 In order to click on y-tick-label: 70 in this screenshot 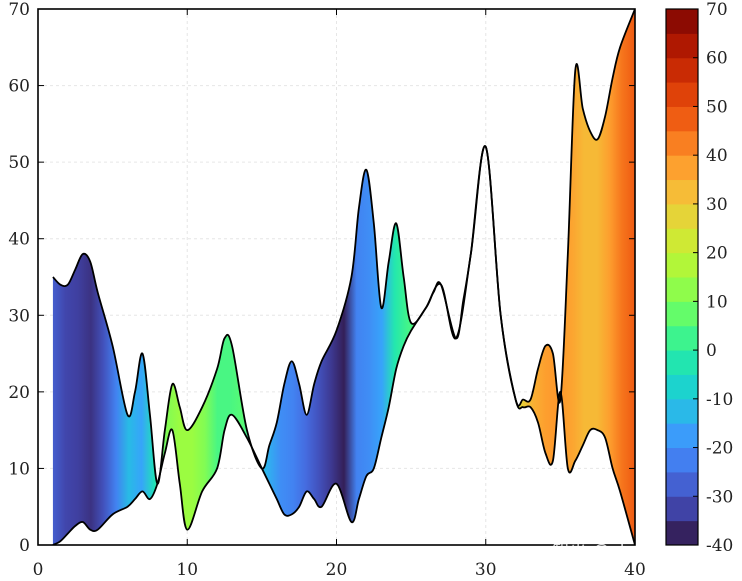, I will do `click(19, 10)`.